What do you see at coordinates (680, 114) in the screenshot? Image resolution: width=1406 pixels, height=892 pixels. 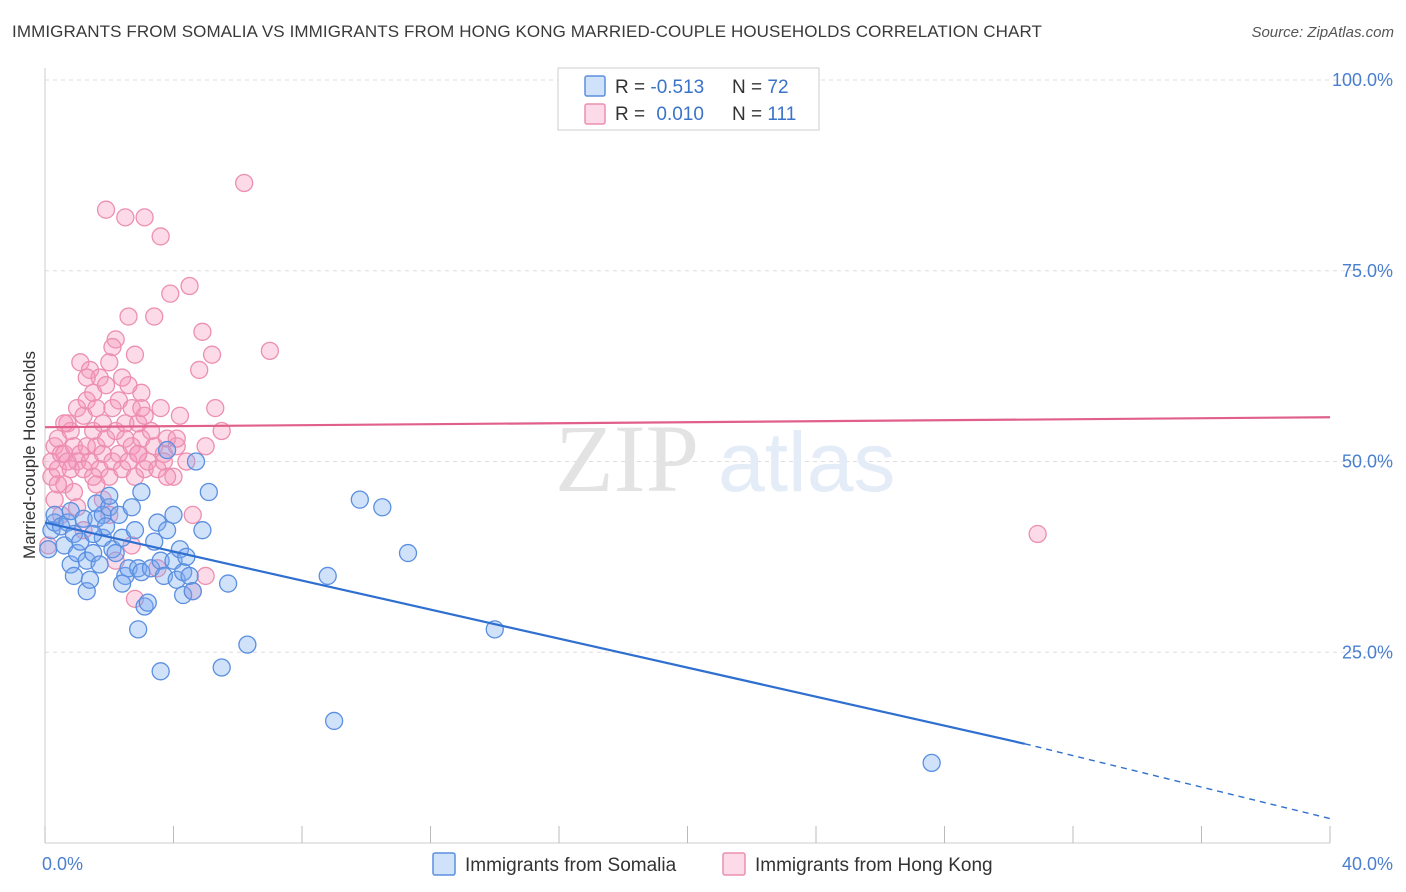 I see `legend-r-value-hongkong: 0.010` at bounding box center [680, 114].